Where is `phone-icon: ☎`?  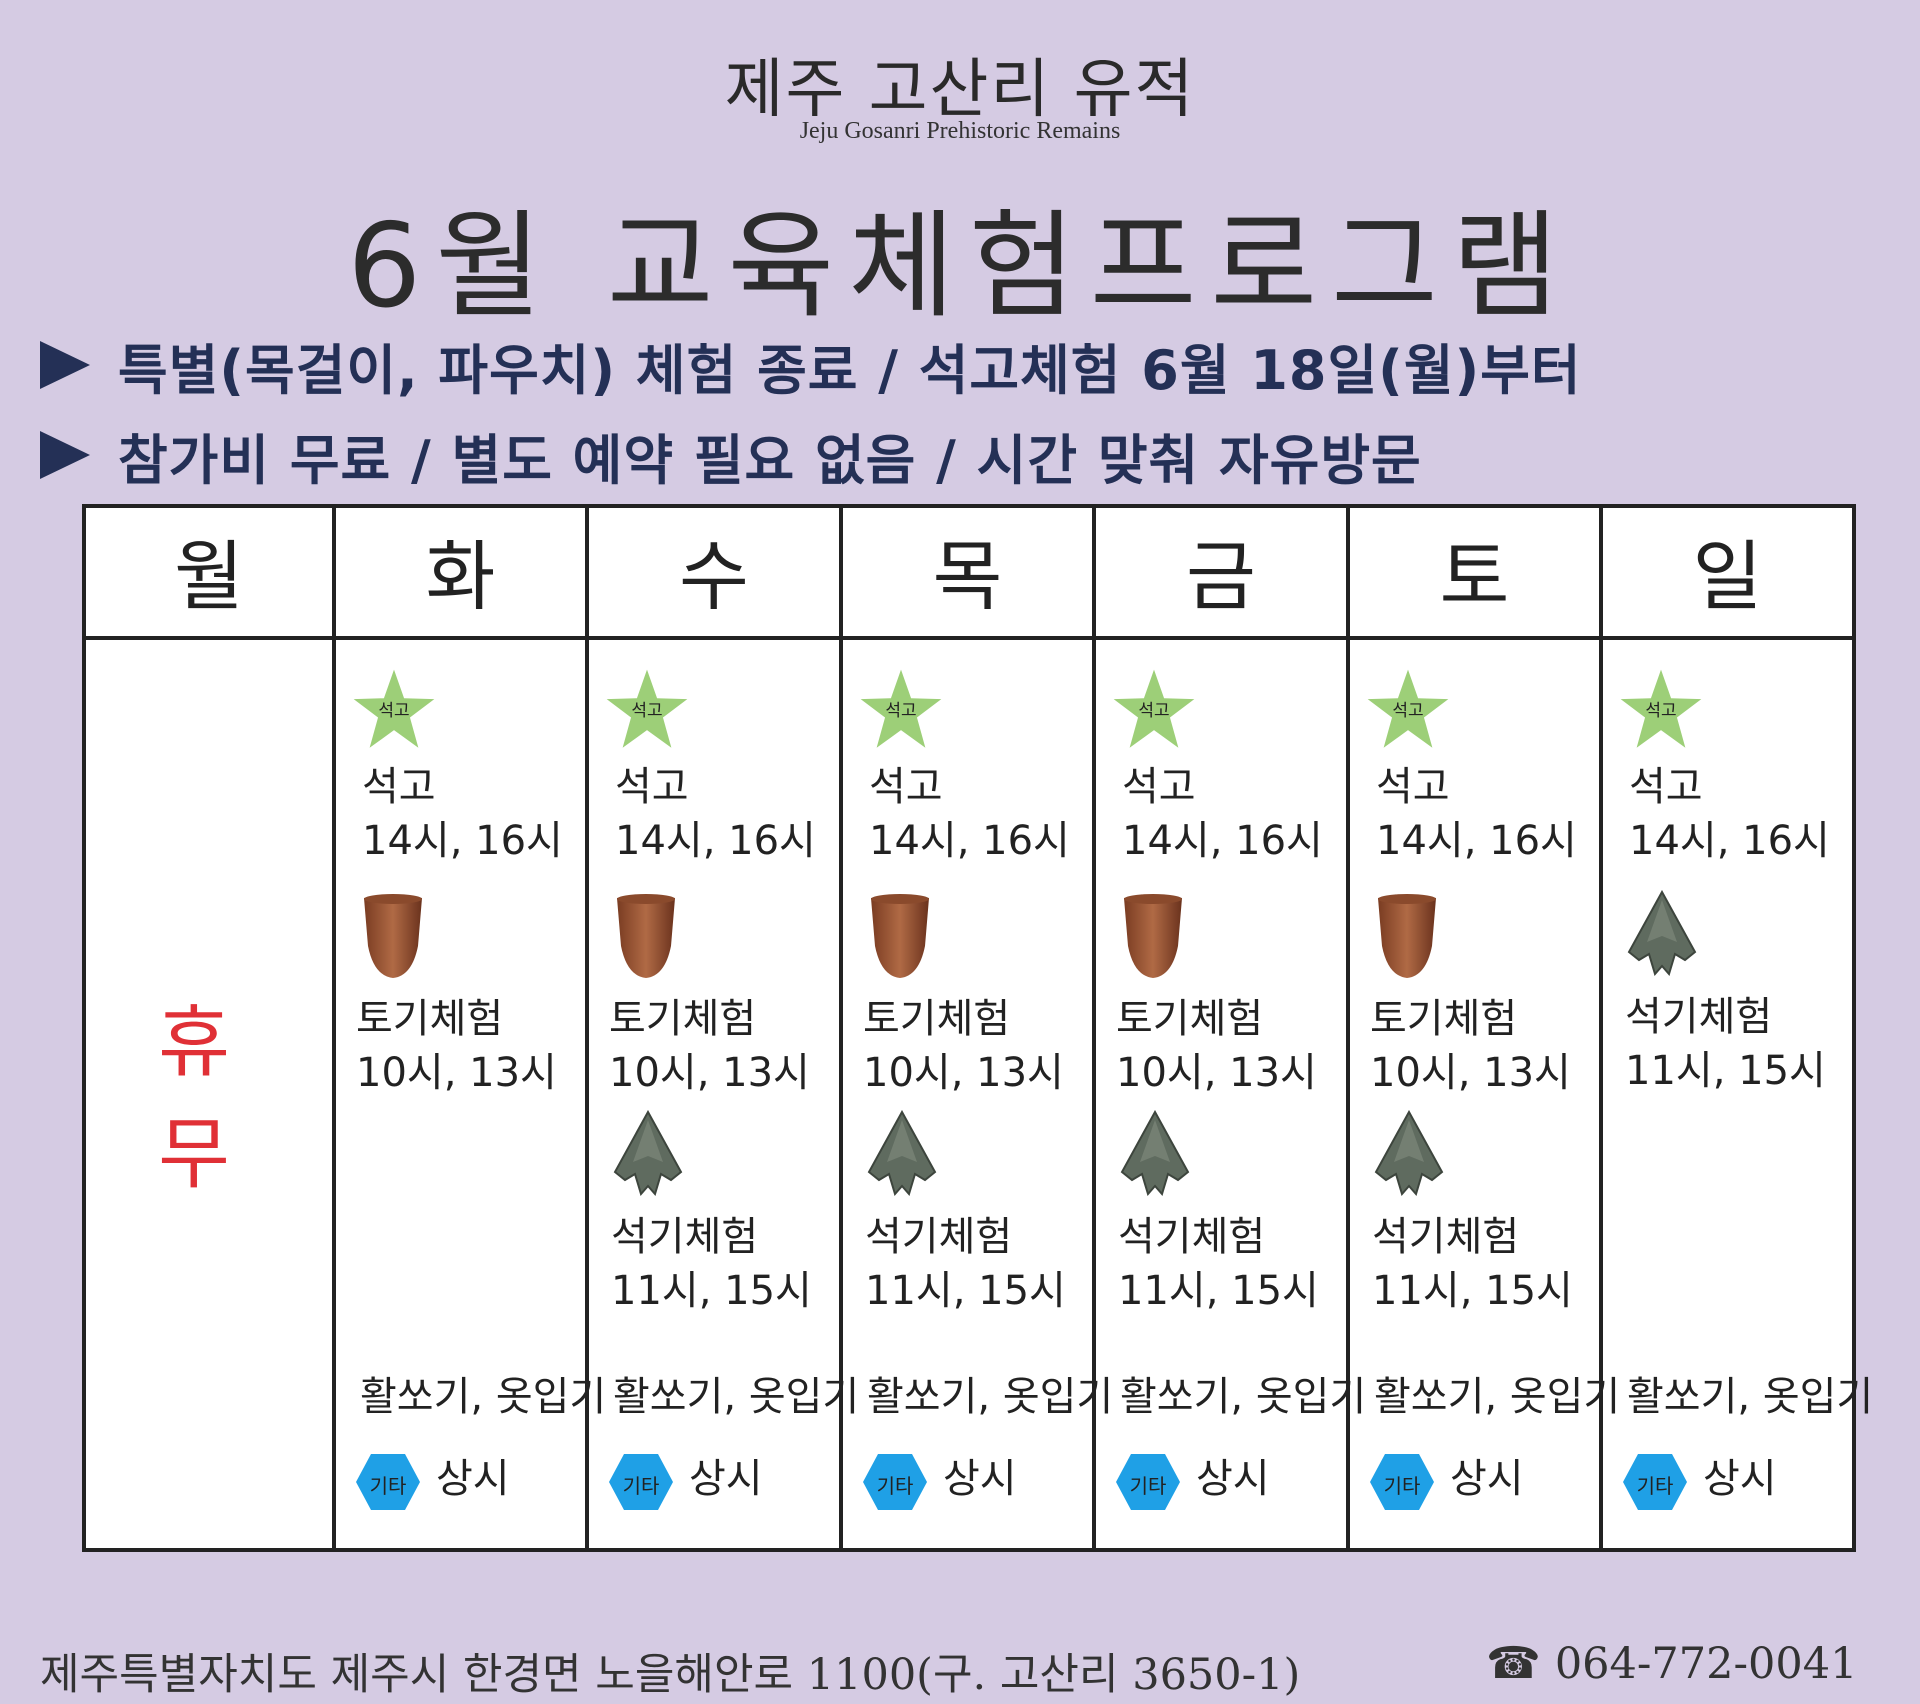 phone-icon: ☎ is located at coordinates (1513, 1663).